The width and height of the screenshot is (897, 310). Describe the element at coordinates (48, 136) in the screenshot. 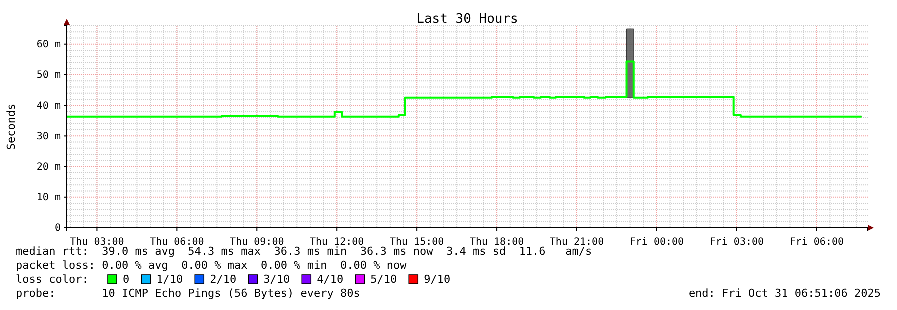

I see `y-tick-label: 30 m` at that location.